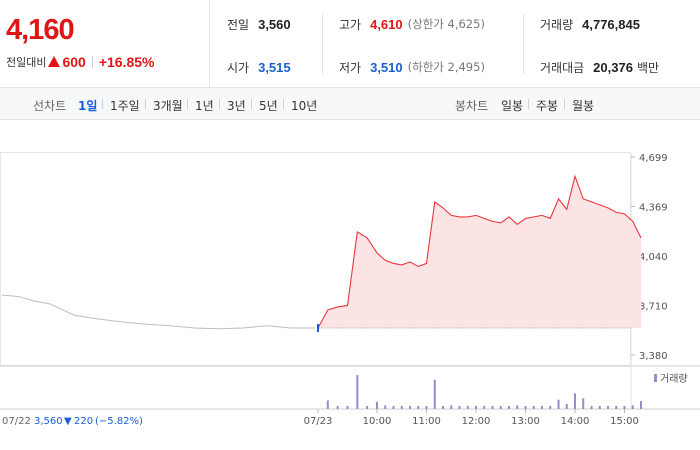 The width and height of the screenshot is (700, 450). What do you see at coordinates (611, 24) in the screenshot?
I see `volume-value: 4,776,845` at bounding box center [611, 24].